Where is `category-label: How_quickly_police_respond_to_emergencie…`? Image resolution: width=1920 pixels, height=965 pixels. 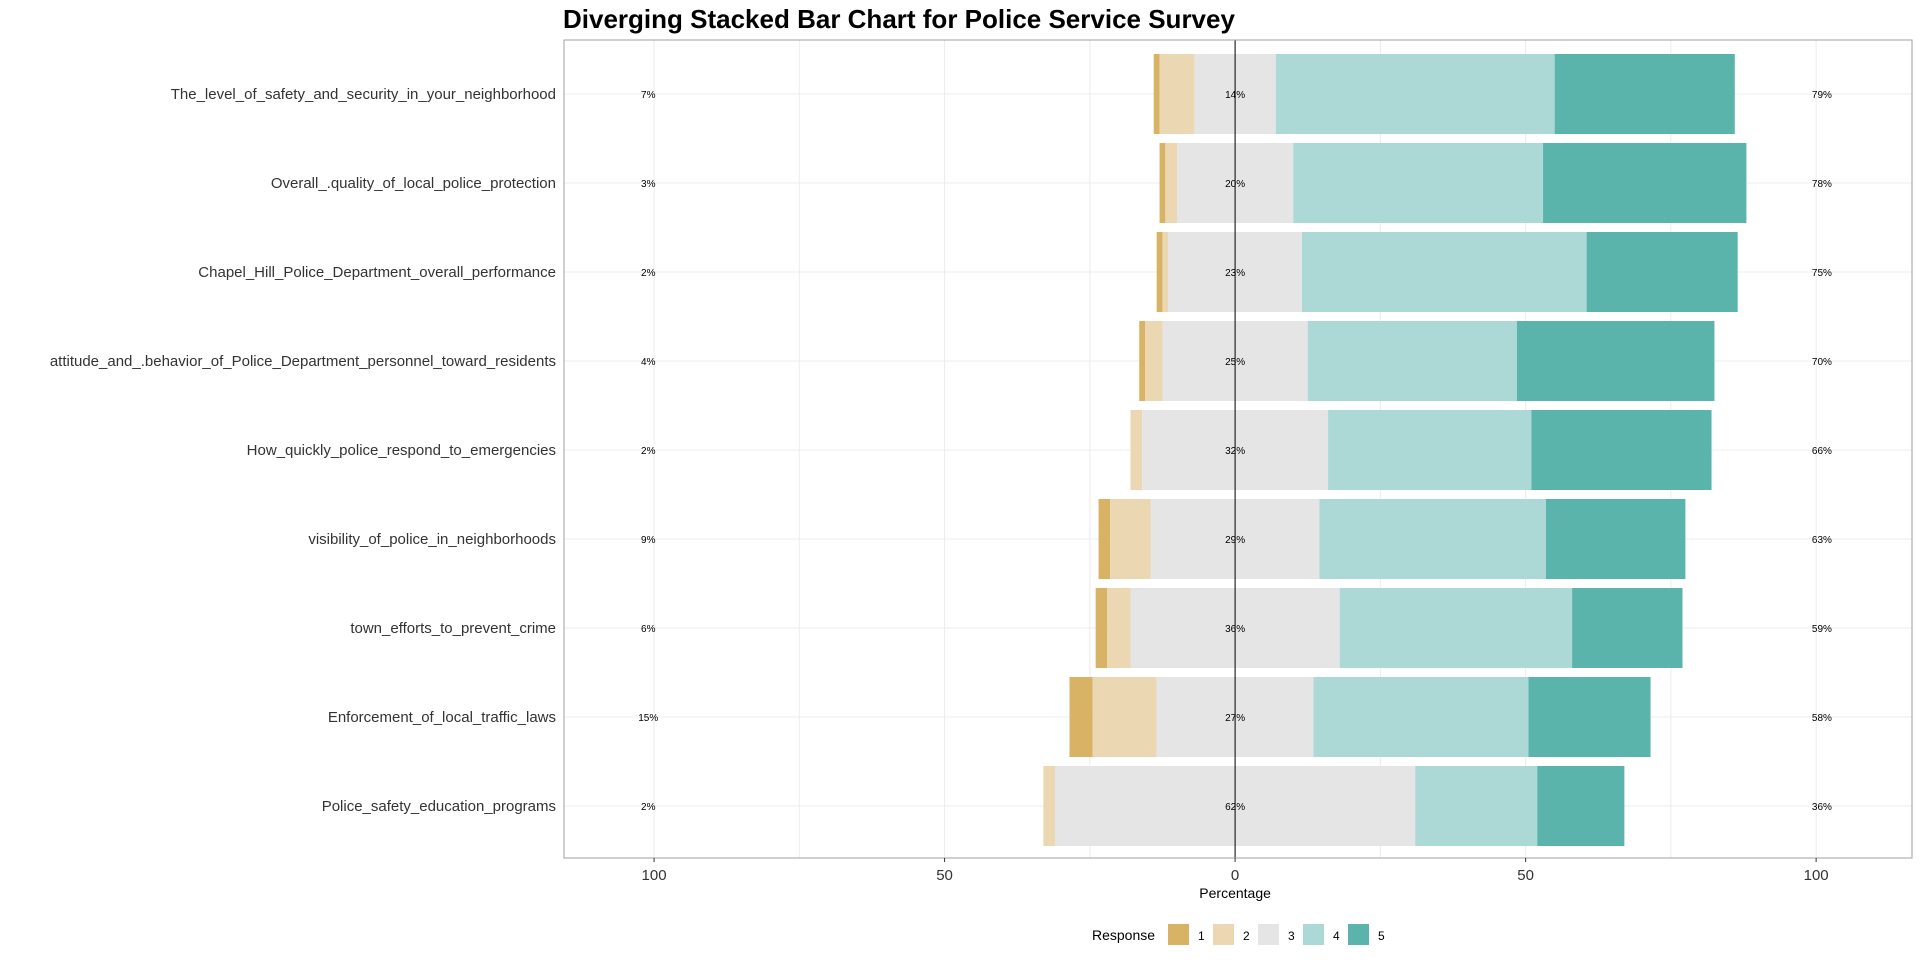 category-label: How_quickly_police_respond_to_emergencie… is located at coordinates (401, 450).